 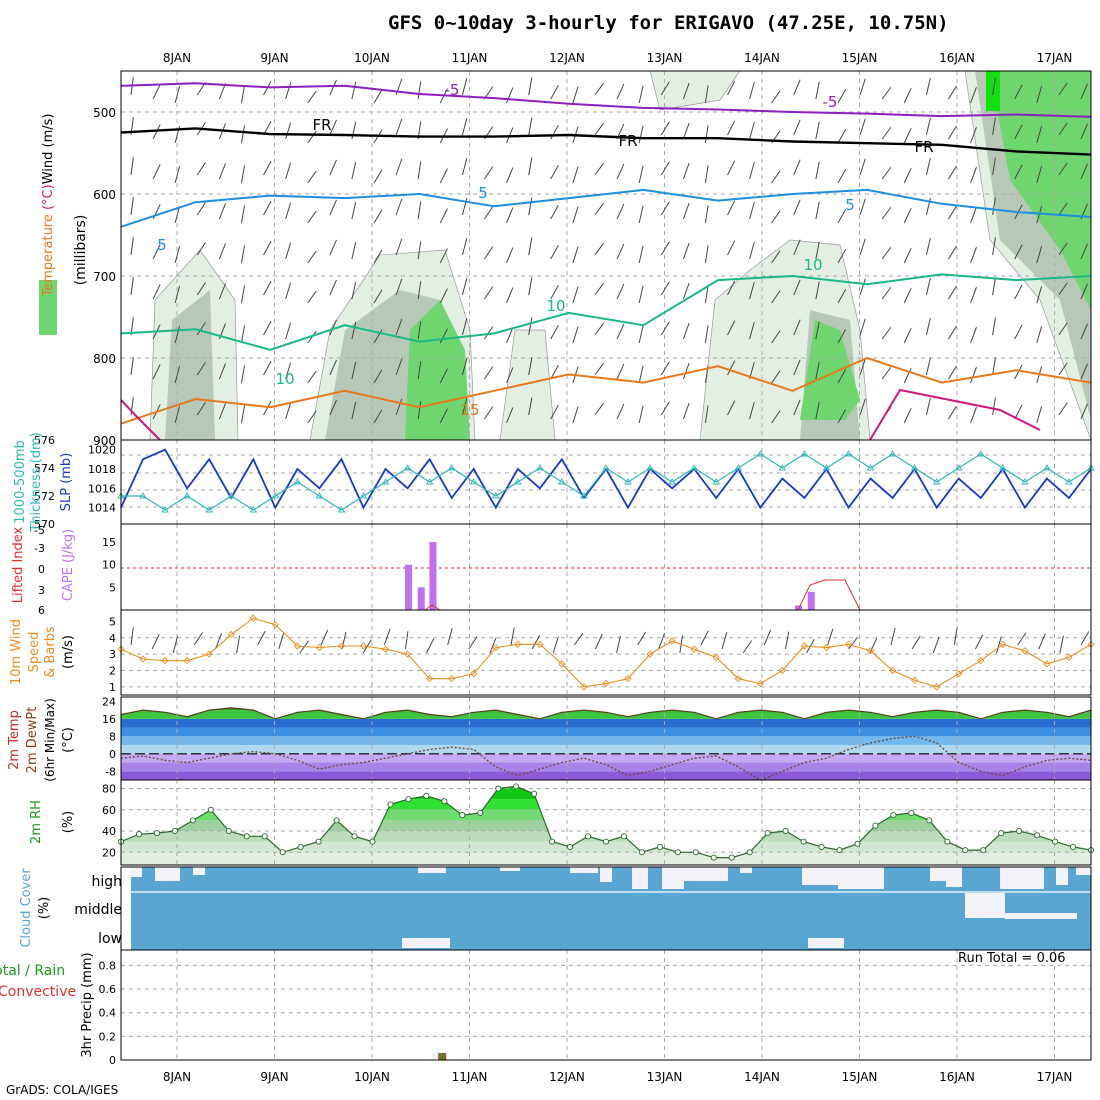 I want to click on run-total-label: Run Total = 0.06, so click(x=1012, y=958).